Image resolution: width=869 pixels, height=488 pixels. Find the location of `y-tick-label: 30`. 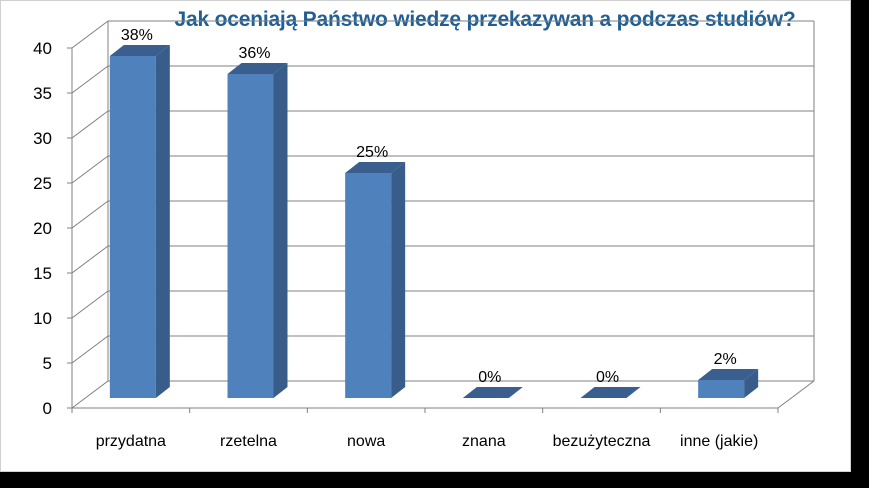

y-tick-label: 30 is located at coordinates (42, 138).